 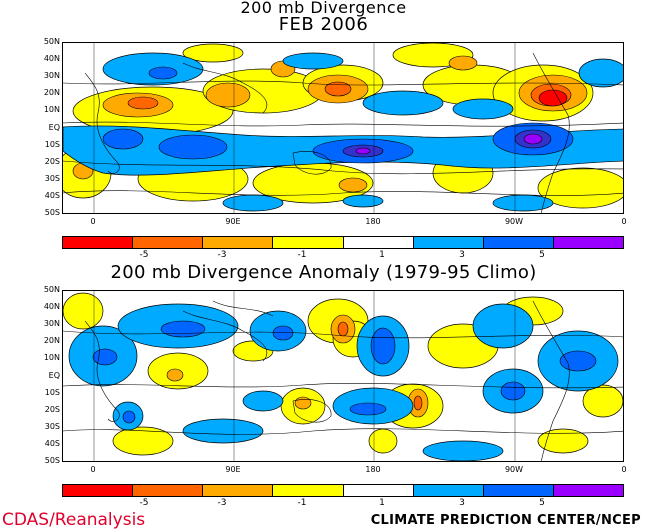 I want to click on source-credit: CDAS/Reanalysis, so click(x=74, y=520).